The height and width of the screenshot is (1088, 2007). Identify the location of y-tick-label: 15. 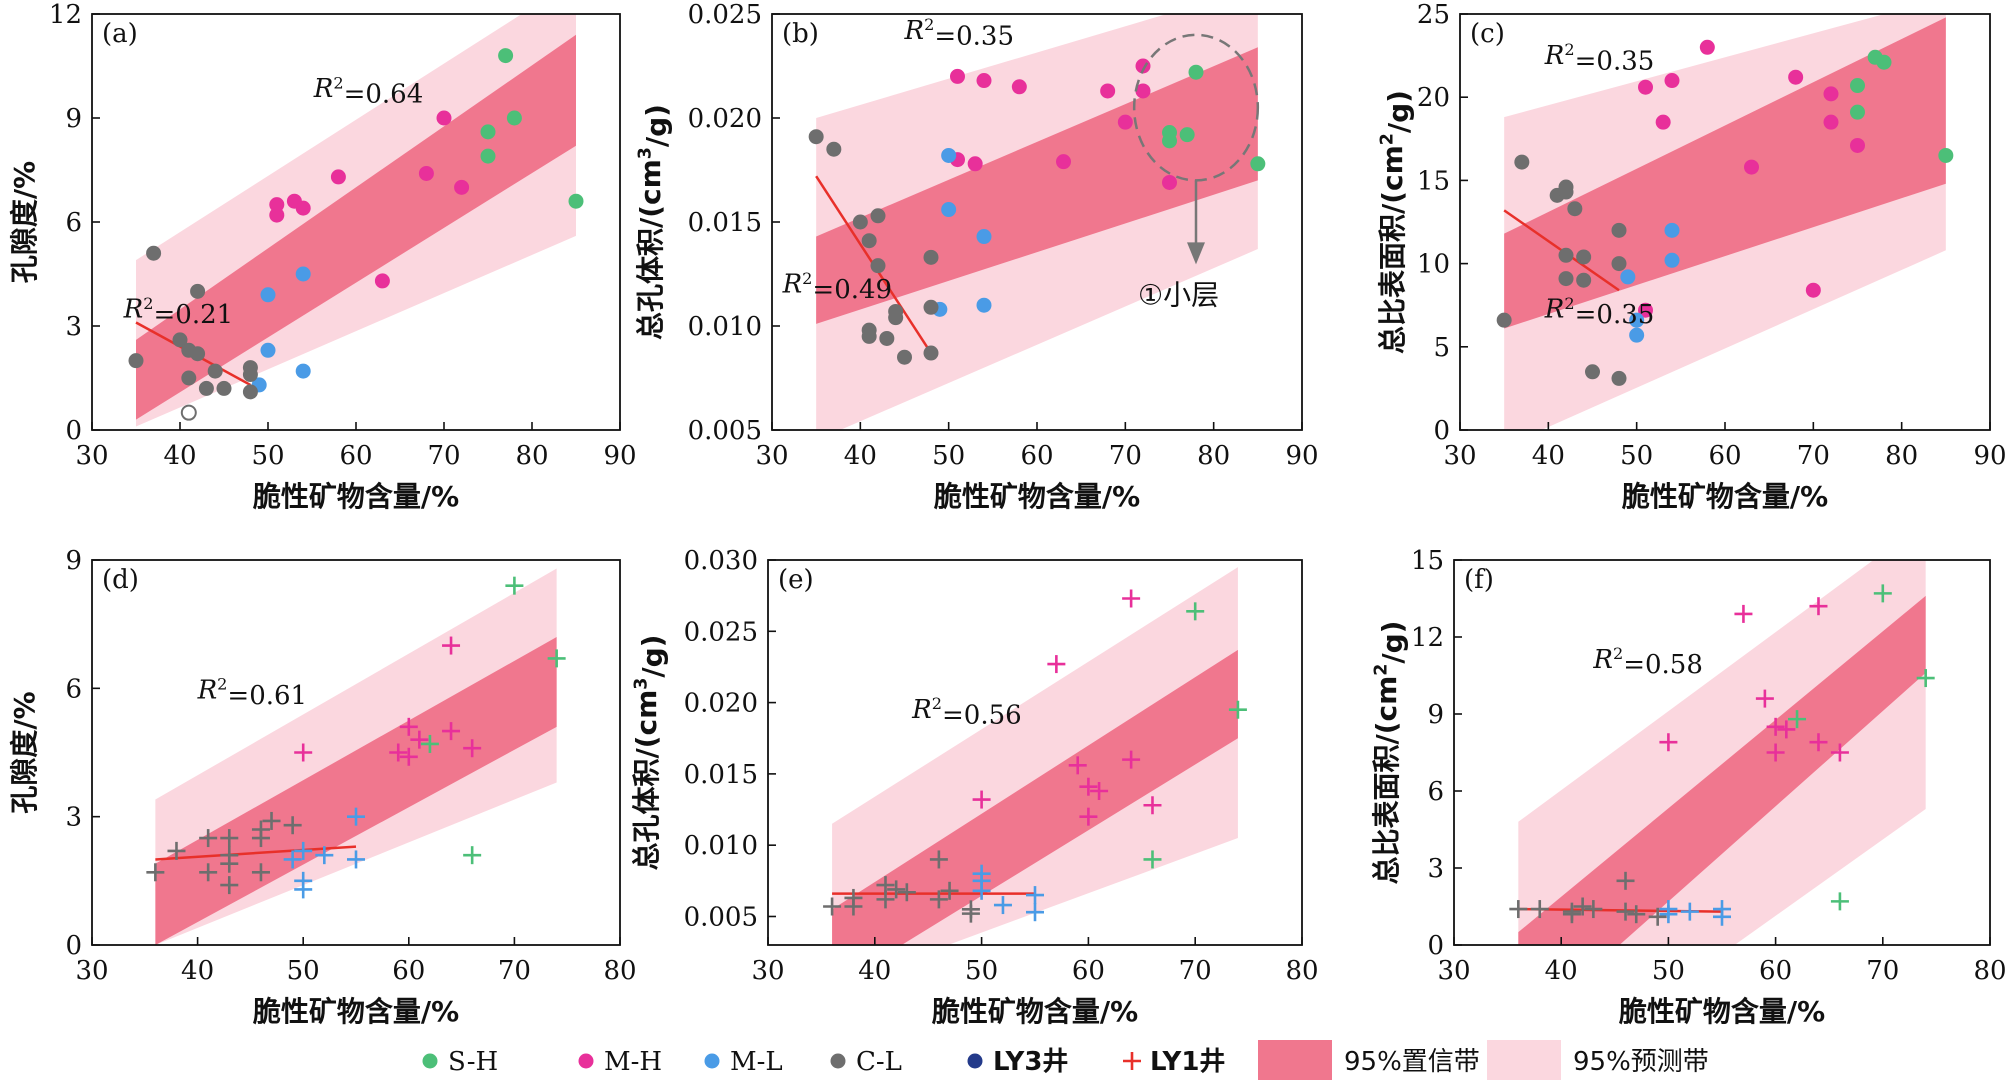
(1433, 181).